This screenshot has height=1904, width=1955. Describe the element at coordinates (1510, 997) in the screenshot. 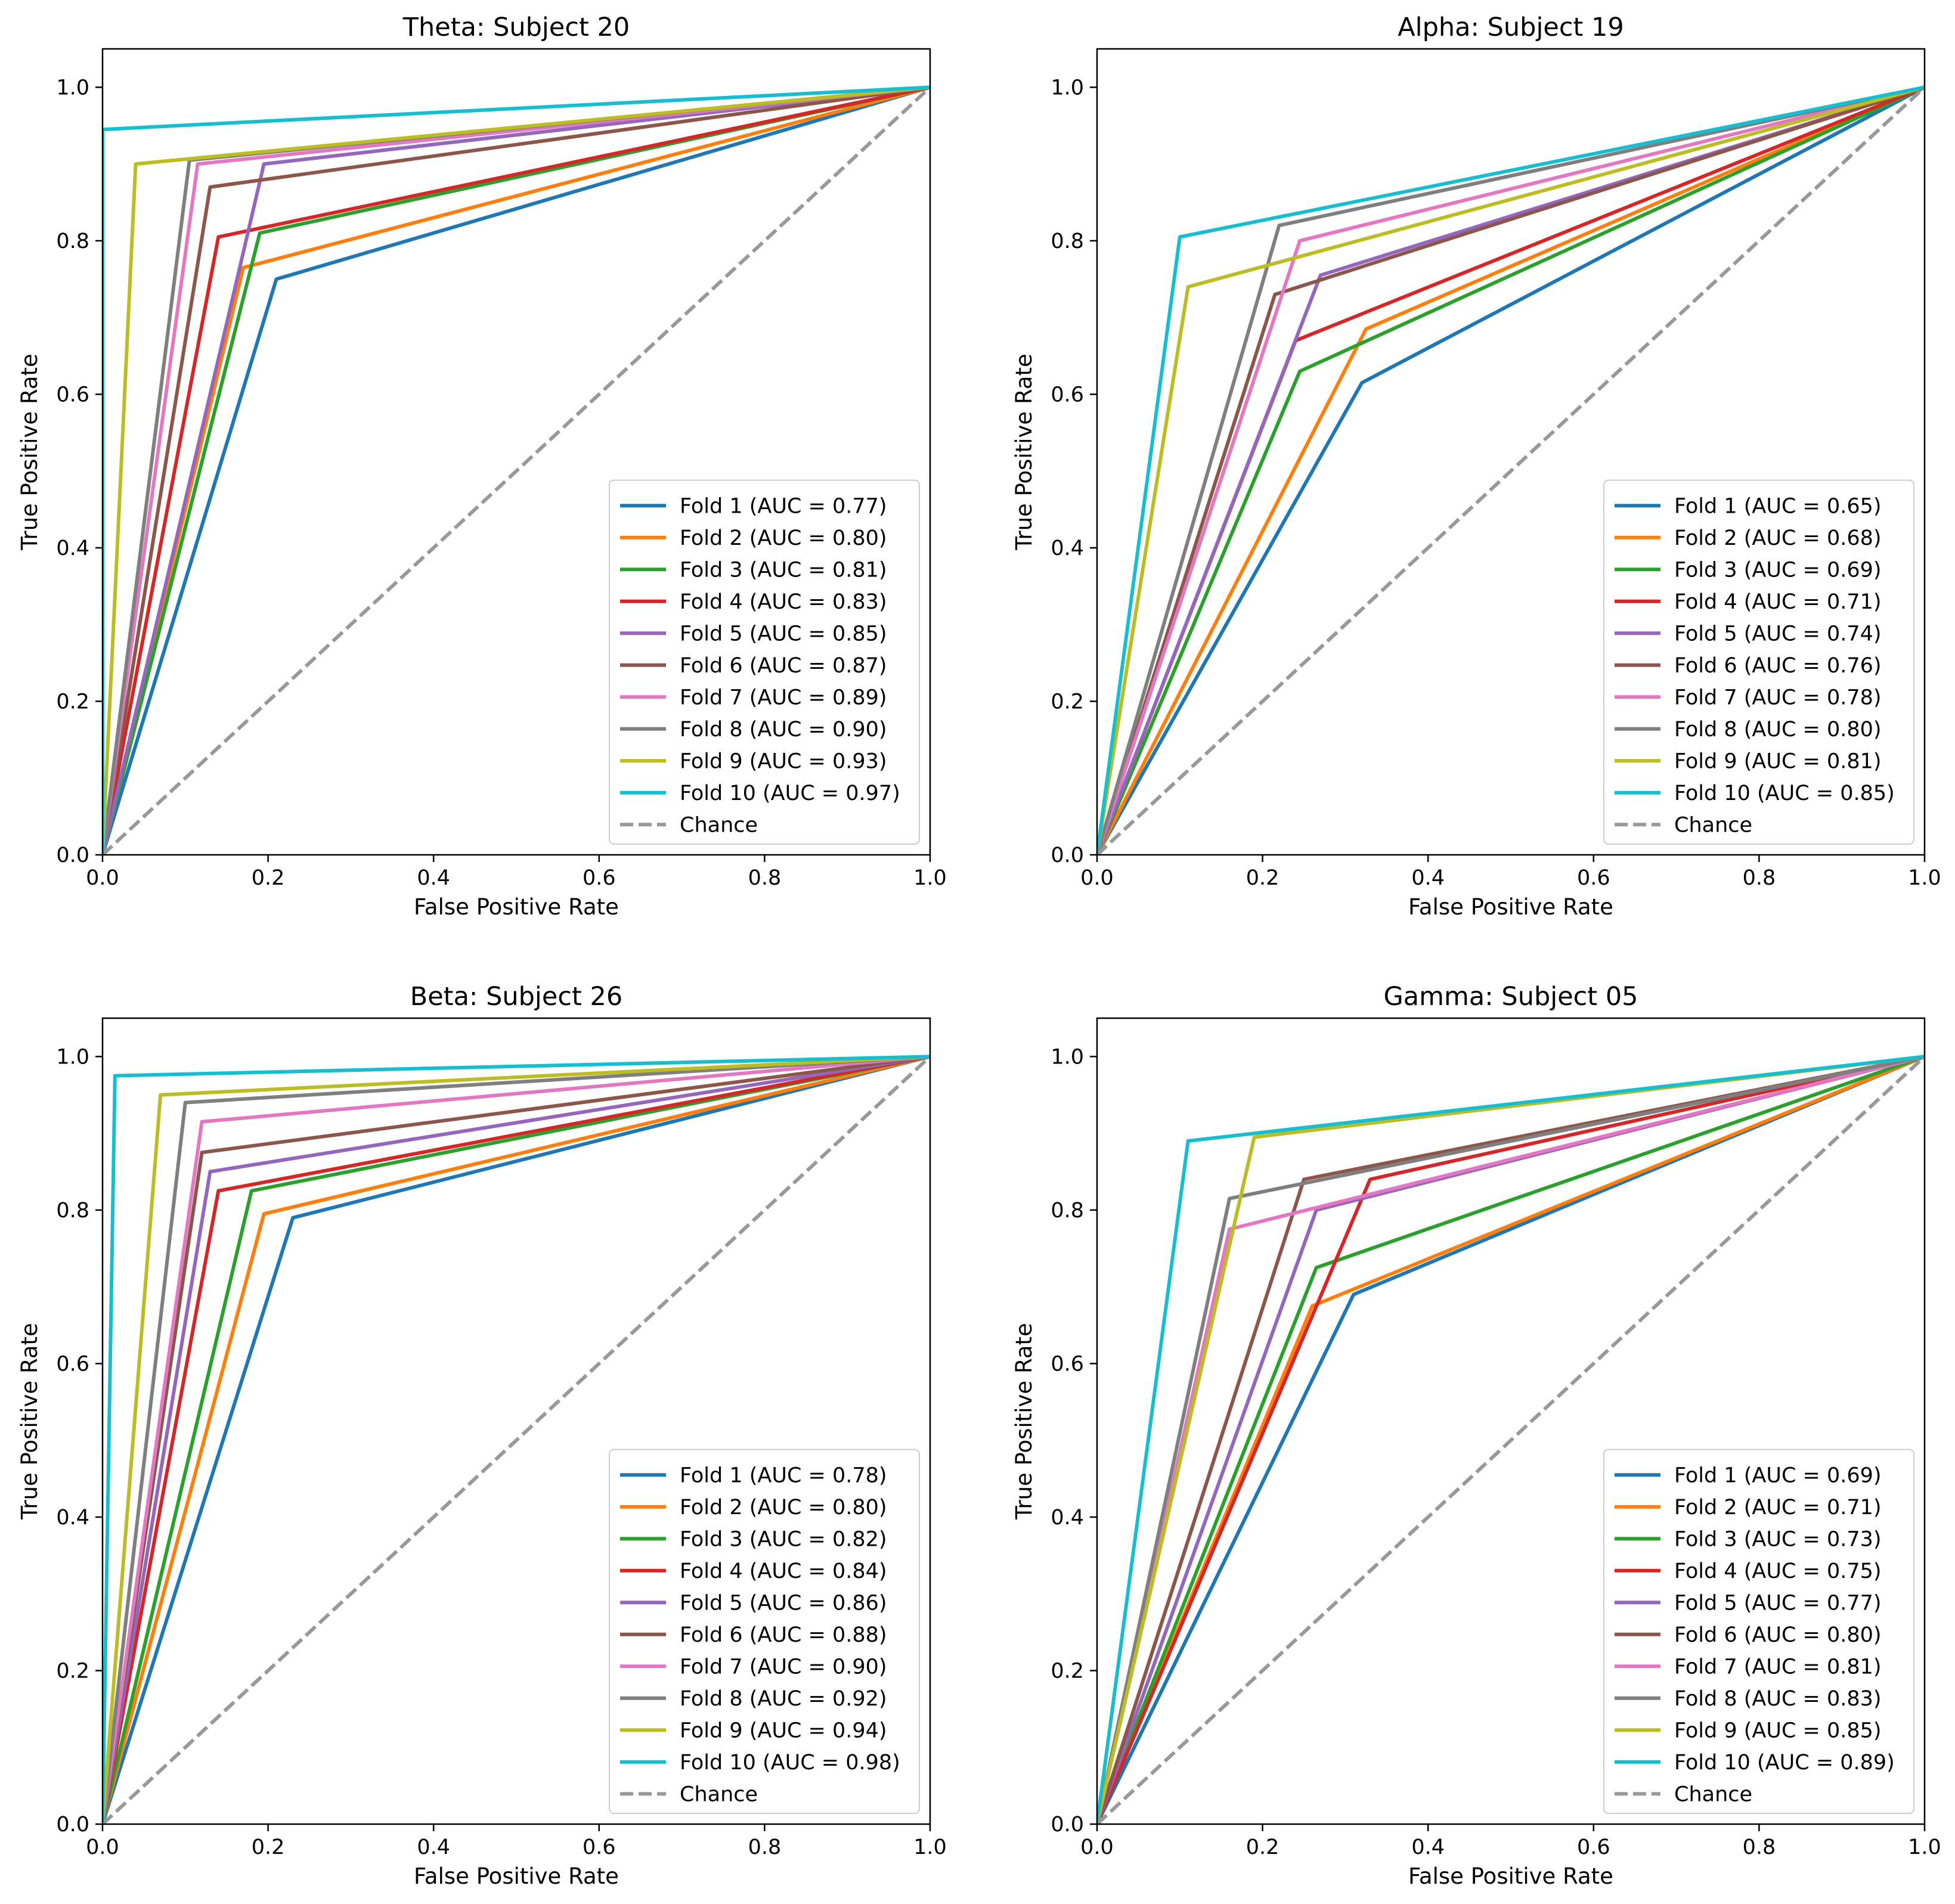

I see `chart-title: Gamma: Subject 05` at that location.